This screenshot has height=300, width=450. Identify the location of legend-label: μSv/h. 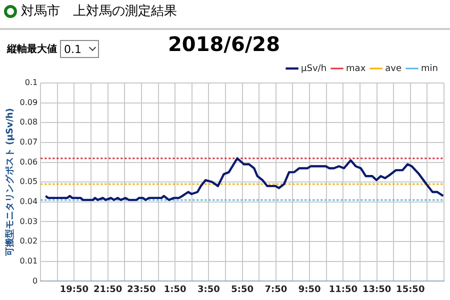
(314, 69).